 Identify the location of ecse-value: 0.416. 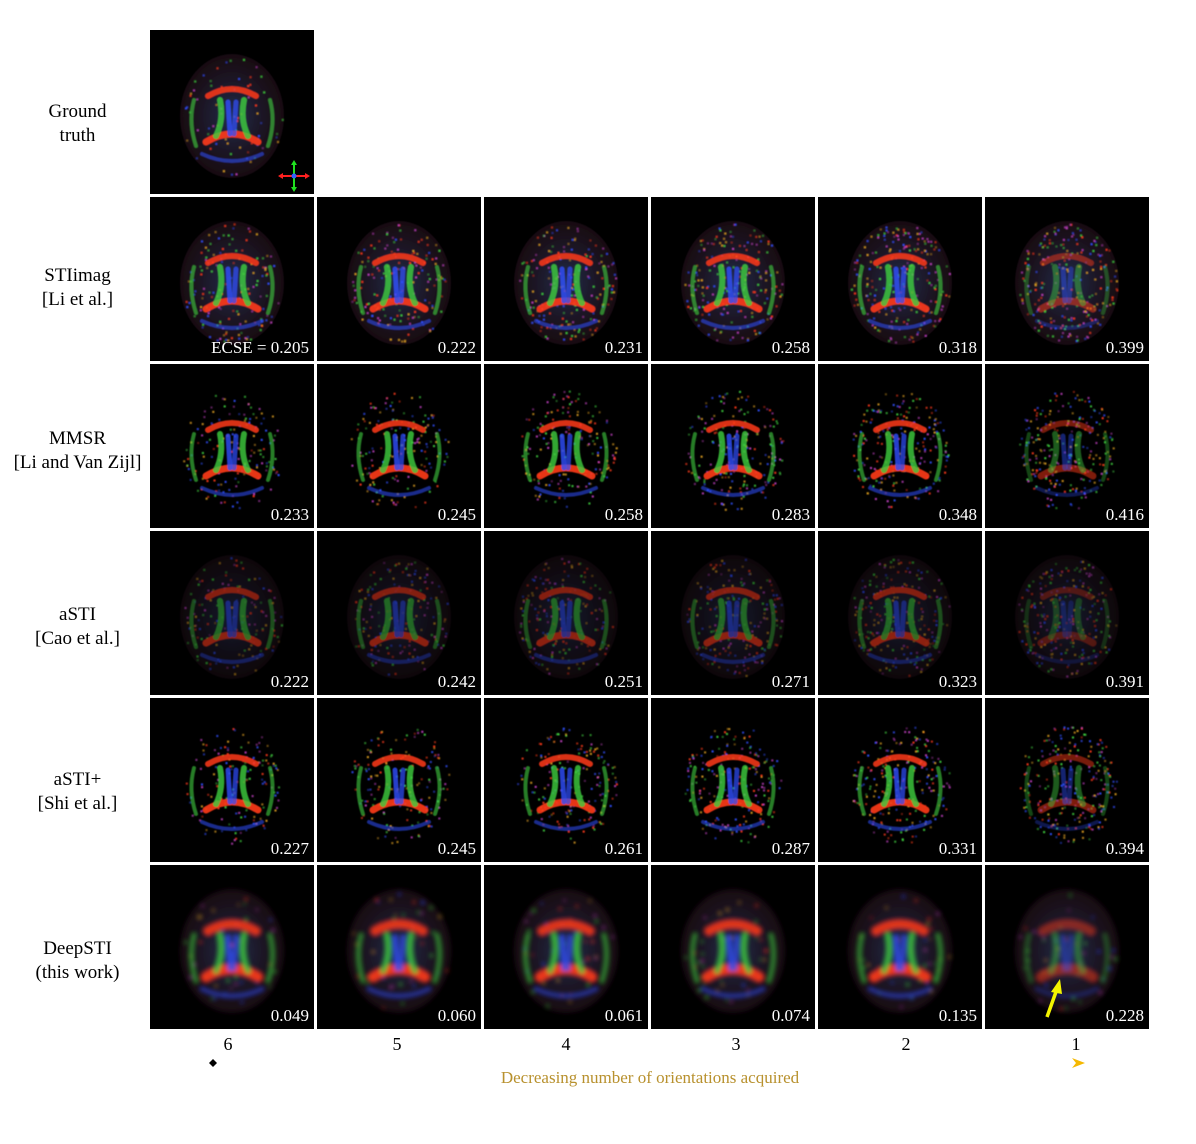
(1124, 514).